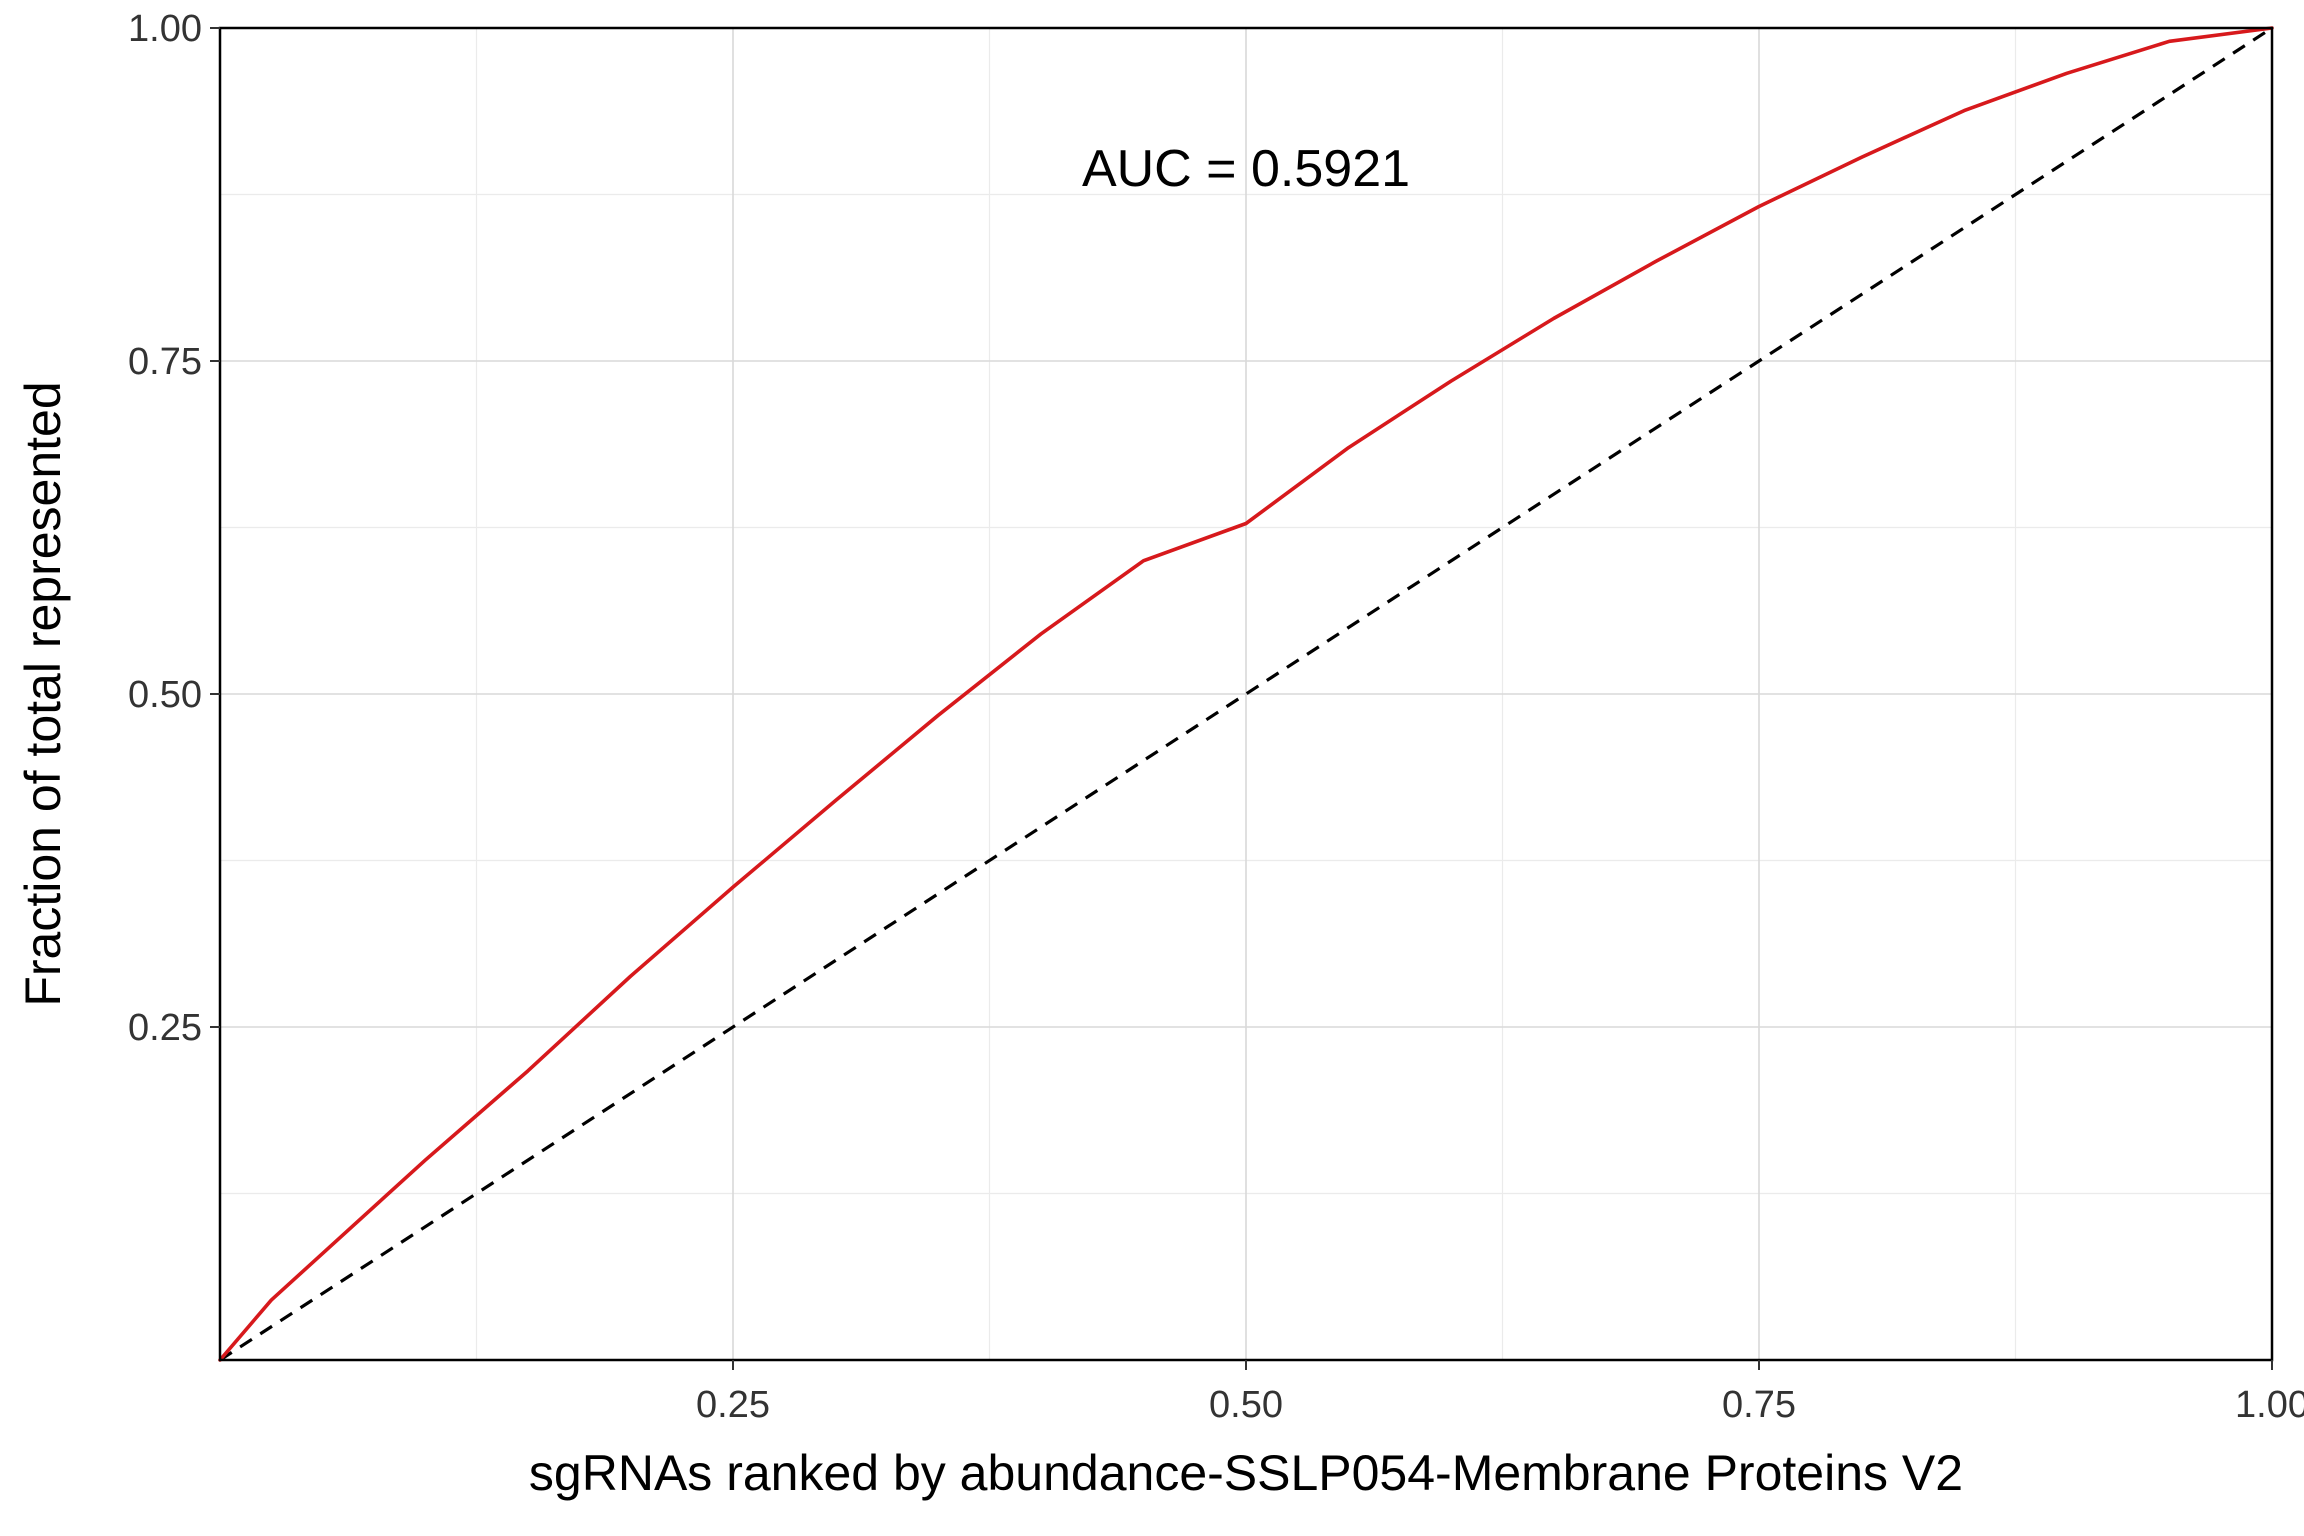 The height and width of the screenshot is (1536, 2304). Describe the element at coordinates (2269, 1405) in the screenshot. I see `x-tick-label: 1.00` at that location.